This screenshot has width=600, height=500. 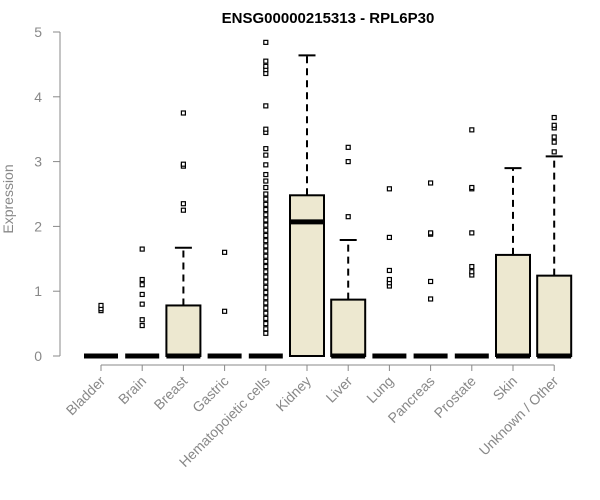 What do you see at coordinates (348, 251) in the screenshot?
I see `box-liver` at bounding box center [348, 251].